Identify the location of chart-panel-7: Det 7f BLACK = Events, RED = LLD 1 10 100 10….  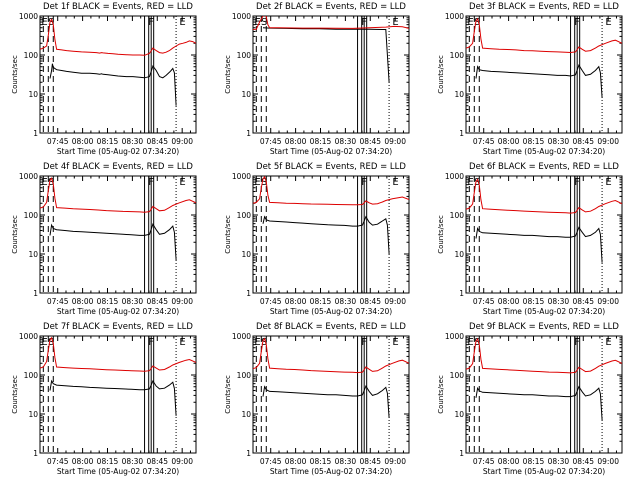
(104, 399).